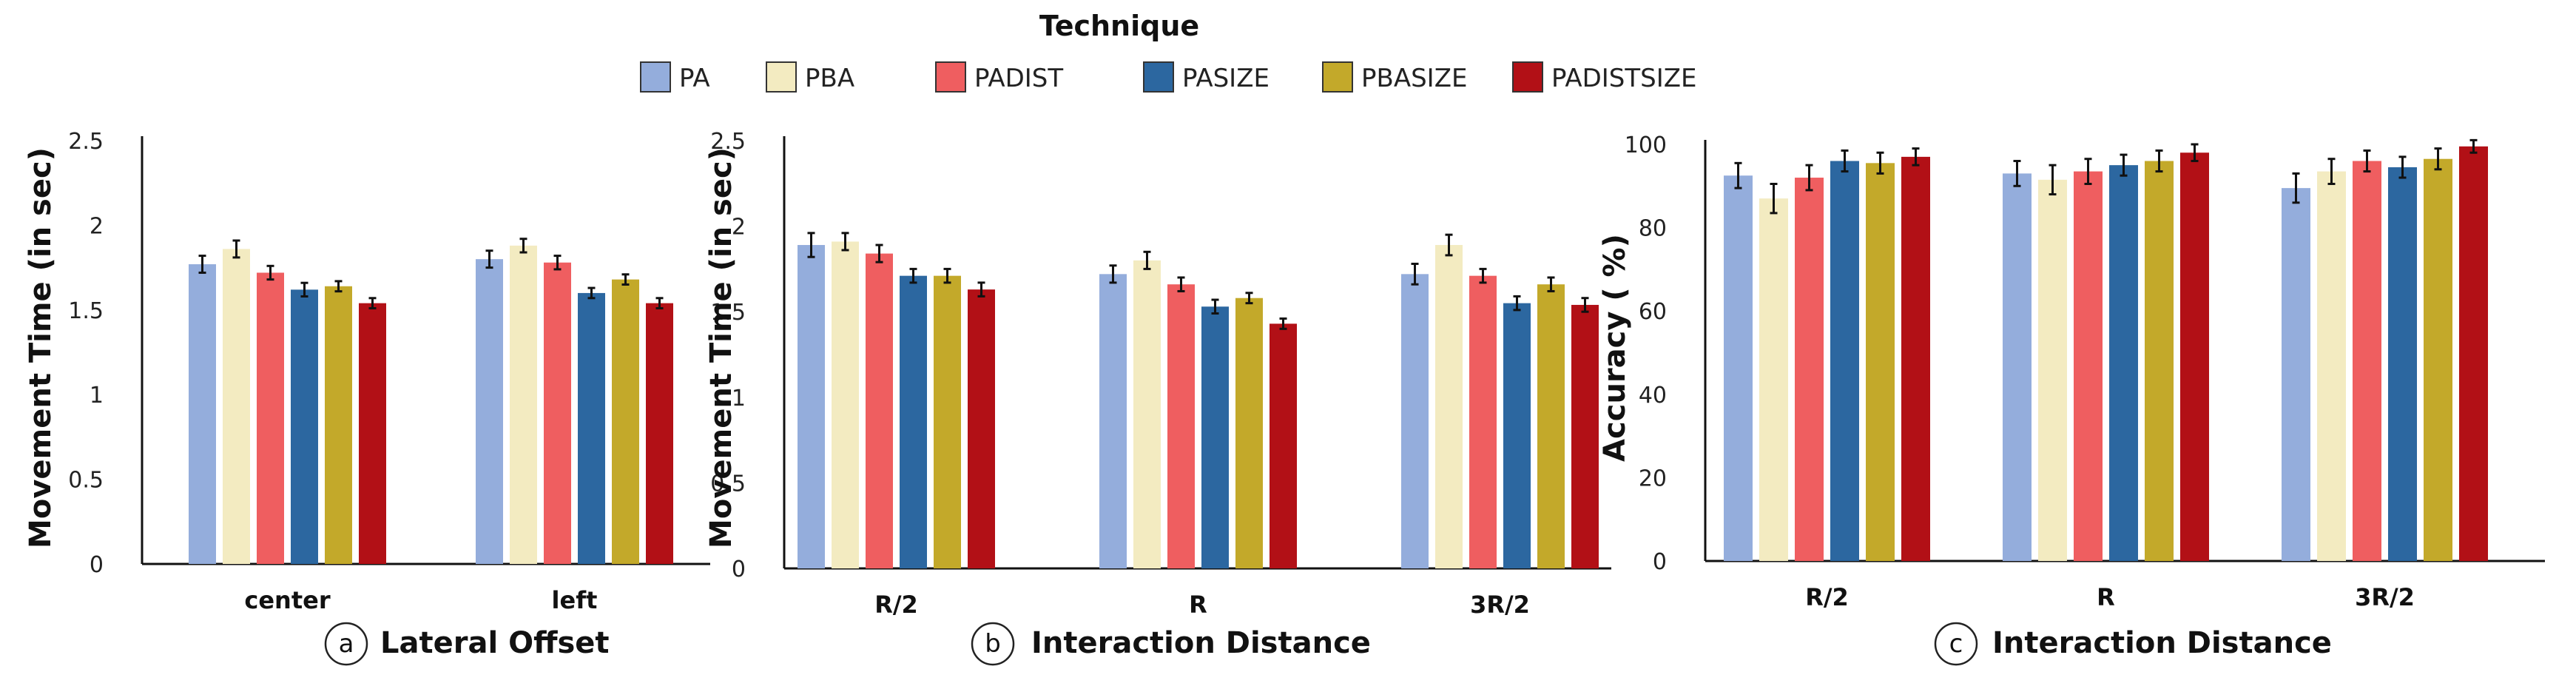  Describe the element at coordinates (1653, 478) in the screenshot. I see `y-tick-label: 20` at that location.